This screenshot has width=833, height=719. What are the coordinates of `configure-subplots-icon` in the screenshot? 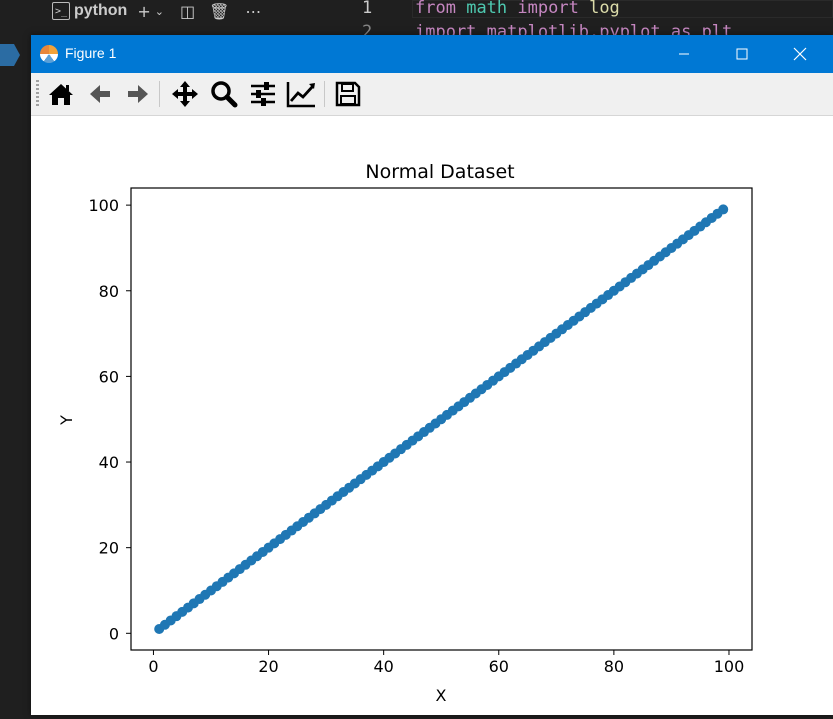 It's located at (263, 94).